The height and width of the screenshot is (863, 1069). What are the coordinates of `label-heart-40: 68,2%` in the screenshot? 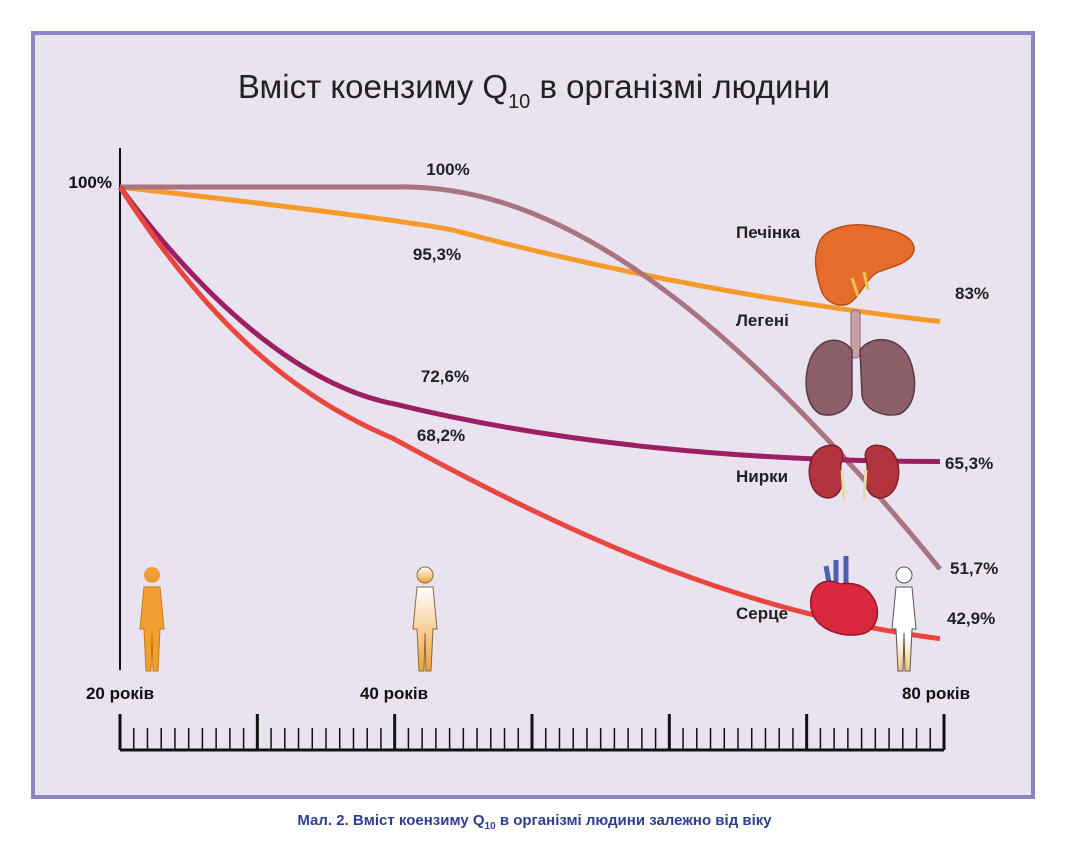 It's located at (441, 435).